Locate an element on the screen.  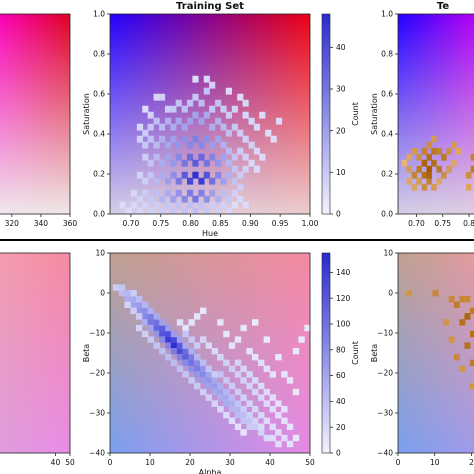
x-tick-label: 0.95 is located at coordinates (280, 223).